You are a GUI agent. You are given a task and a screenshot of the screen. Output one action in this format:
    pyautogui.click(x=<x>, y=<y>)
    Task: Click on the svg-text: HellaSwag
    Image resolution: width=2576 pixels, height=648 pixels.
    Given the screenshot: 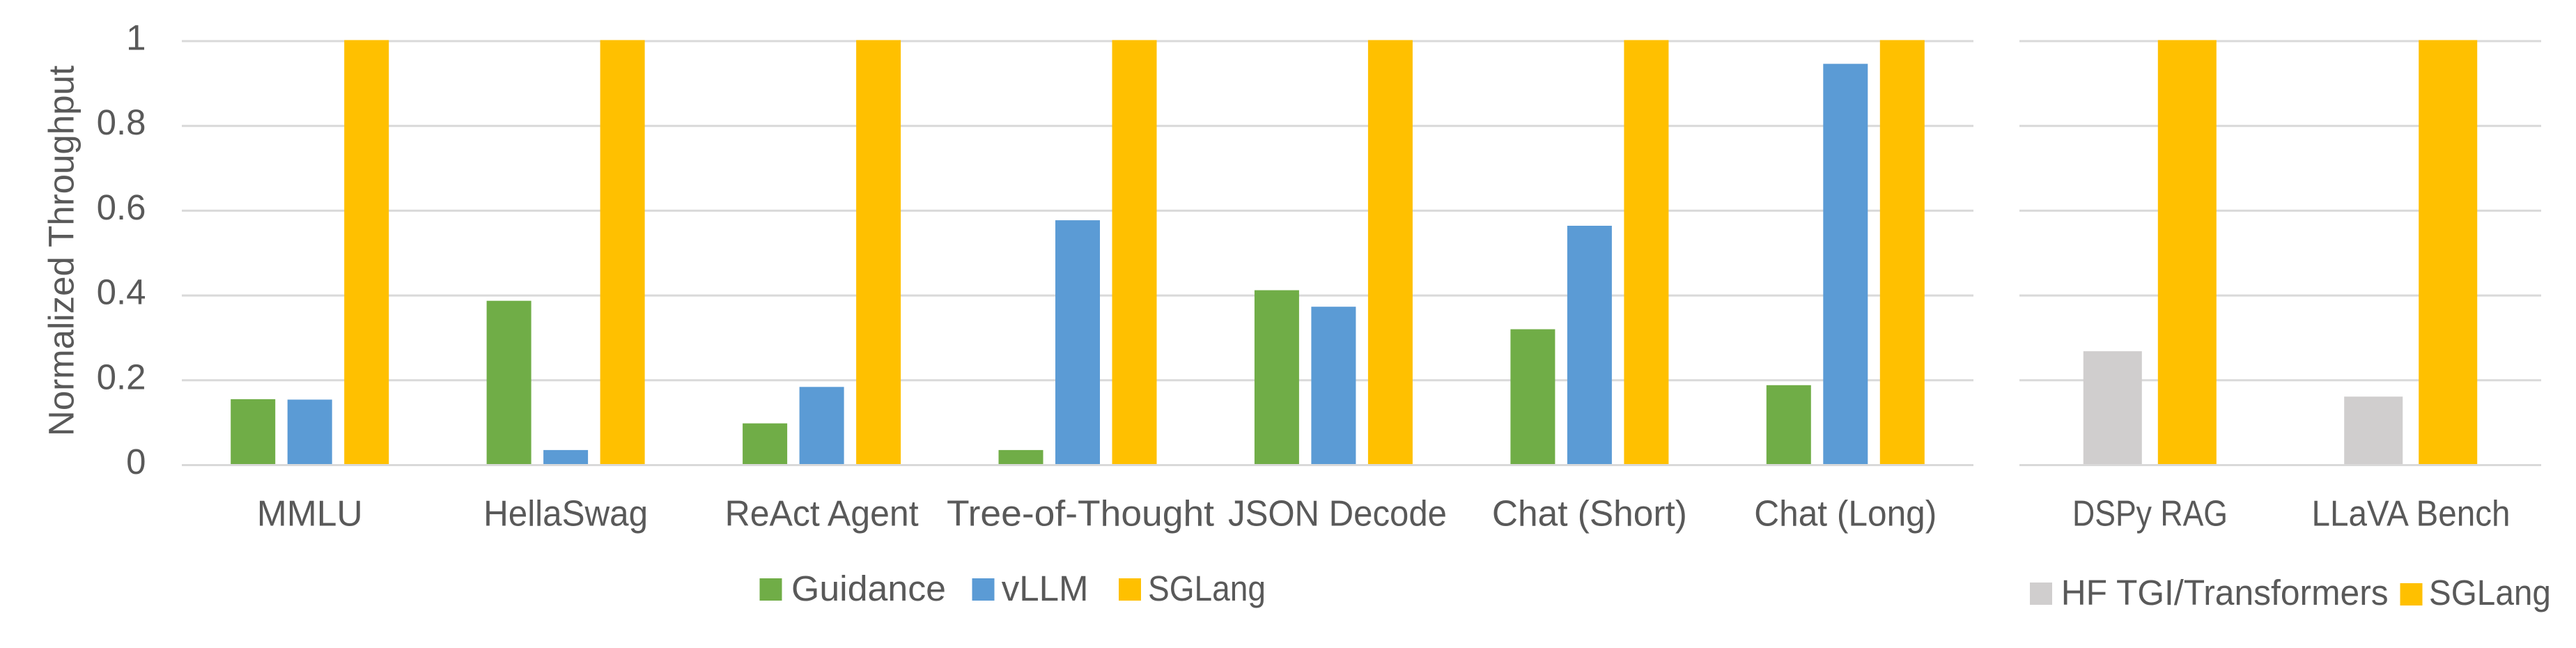 What is the action you would take?
    pyautogui.click(x=565, y=514)
    